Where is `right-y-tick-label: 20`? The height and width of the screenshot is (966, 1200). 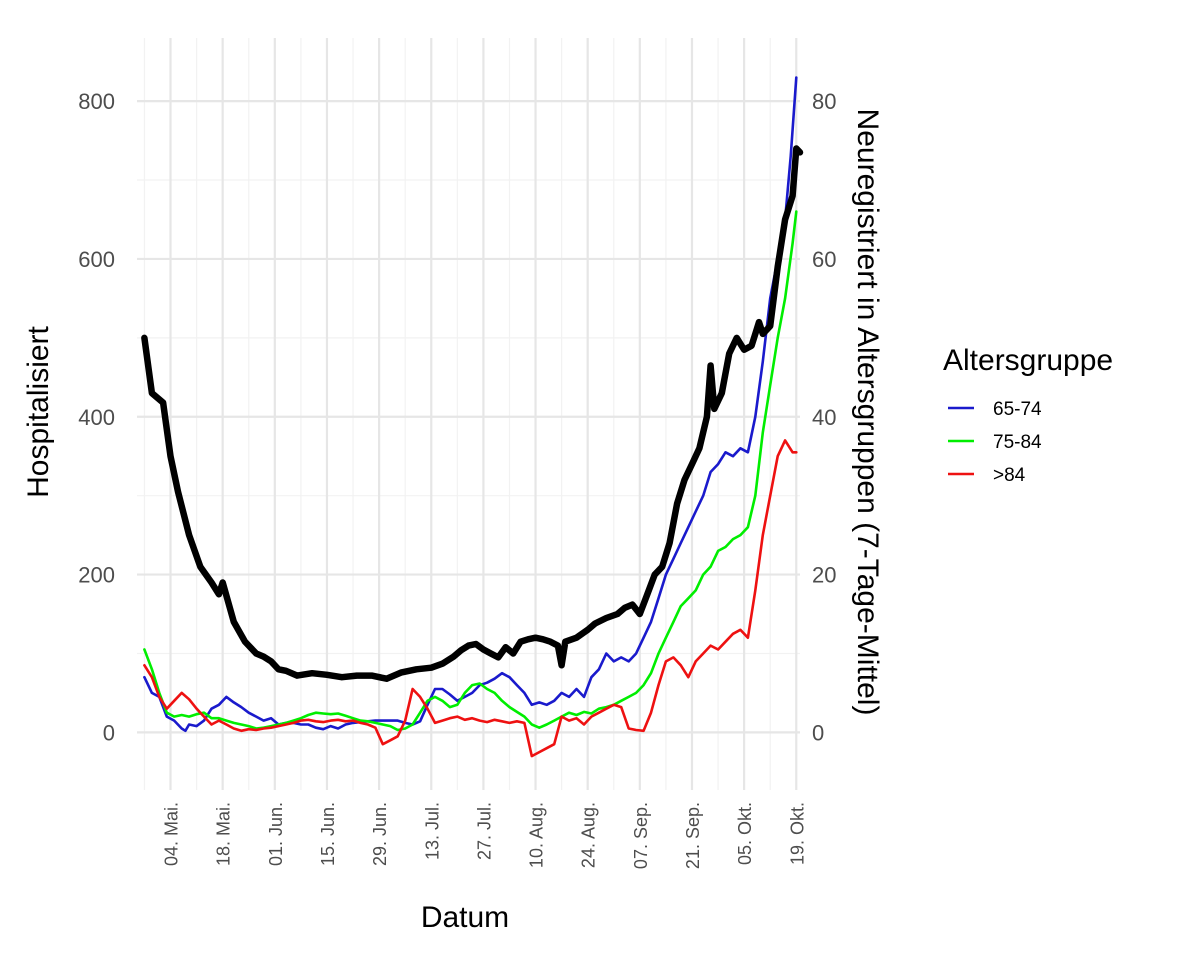 right-y-tick-label: 20 is located at coordinates (824, 575).